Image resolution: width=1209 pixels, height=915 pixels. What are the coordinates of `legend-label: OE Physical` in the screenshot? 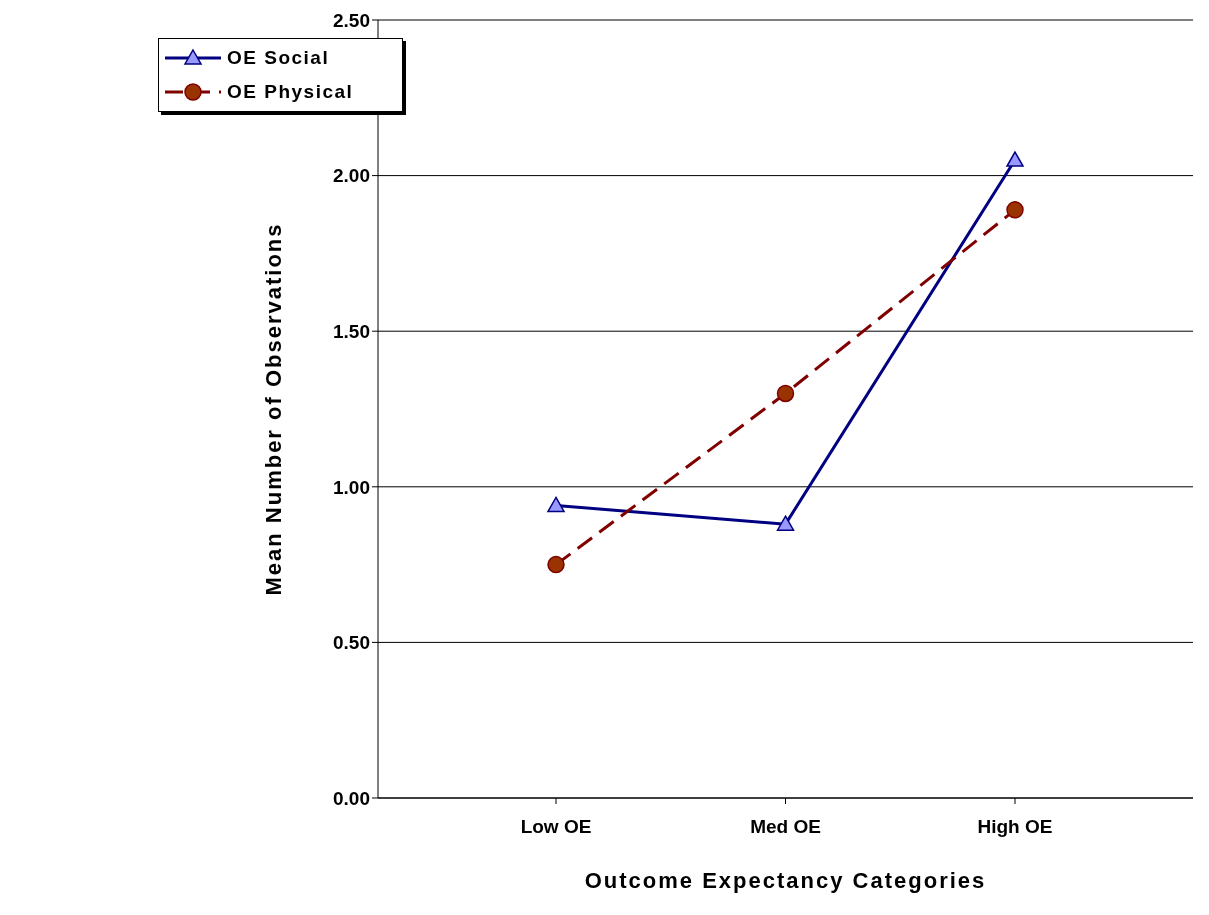 It's located at (290, 92).